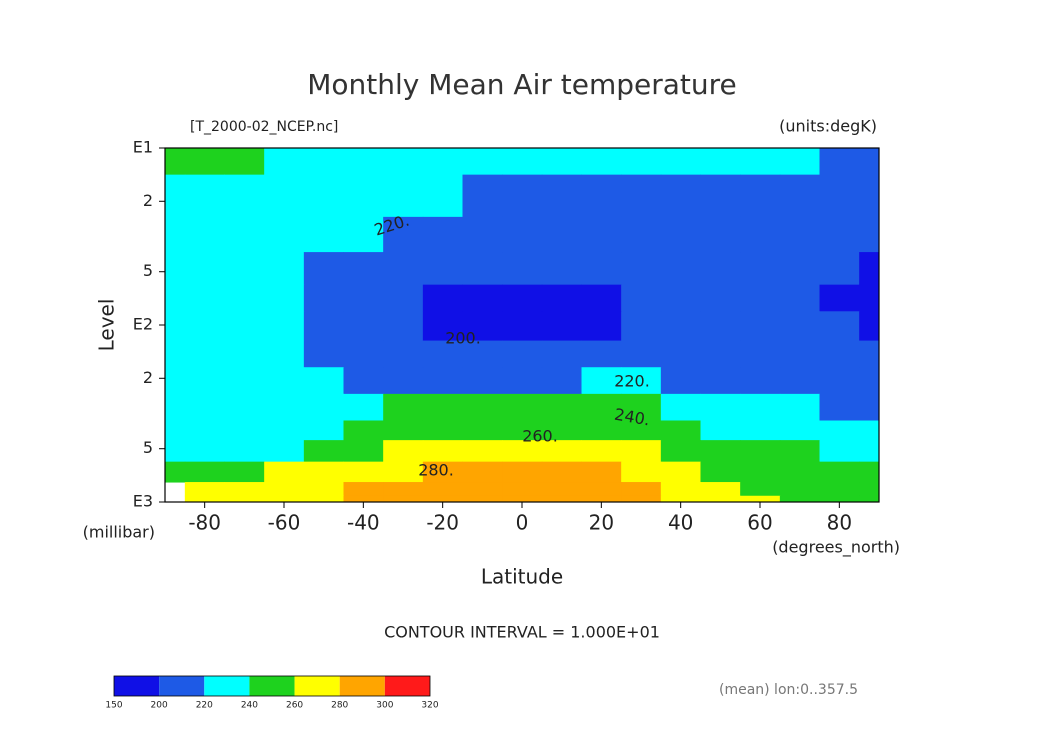 The width and height of the screenshot is (1044, 743). What do you see at coordinates (107, 325) in the screenshot?
I see `y-axis-label: Level` at bounding box center [107, 325].